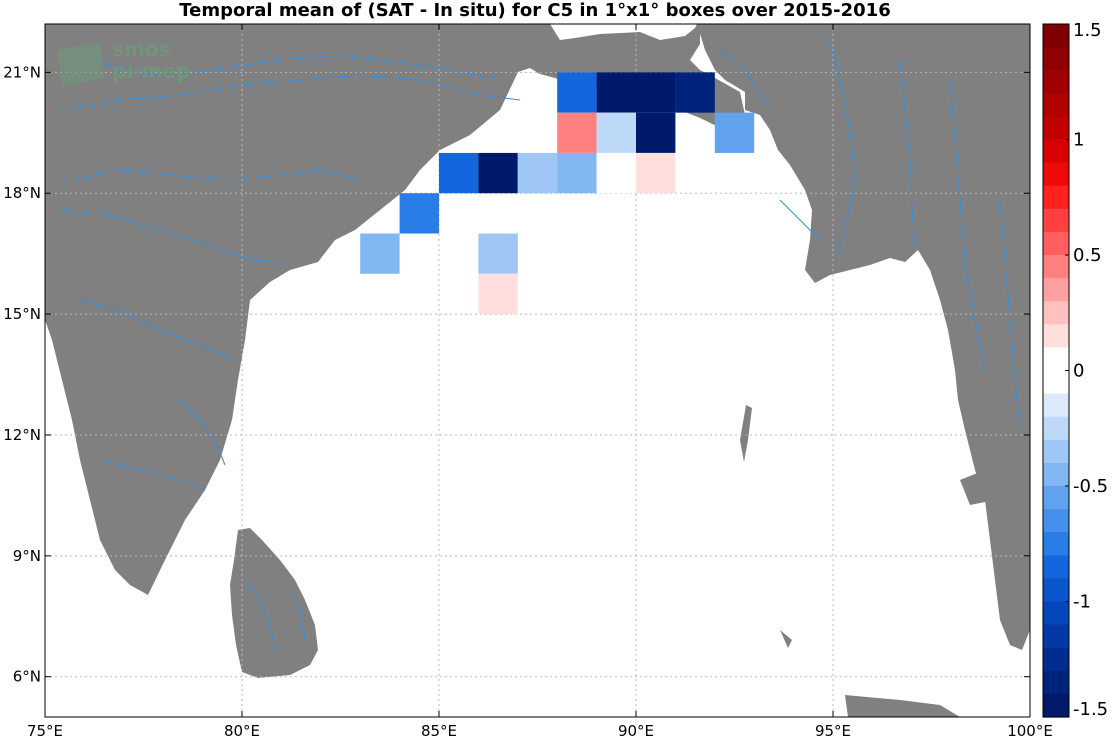 The width and height of the screenshot is (1113, 740). Describe the element at coordinates (1030, 731) in the screenshot. I see `x-tick-label: 100°E` at that location.